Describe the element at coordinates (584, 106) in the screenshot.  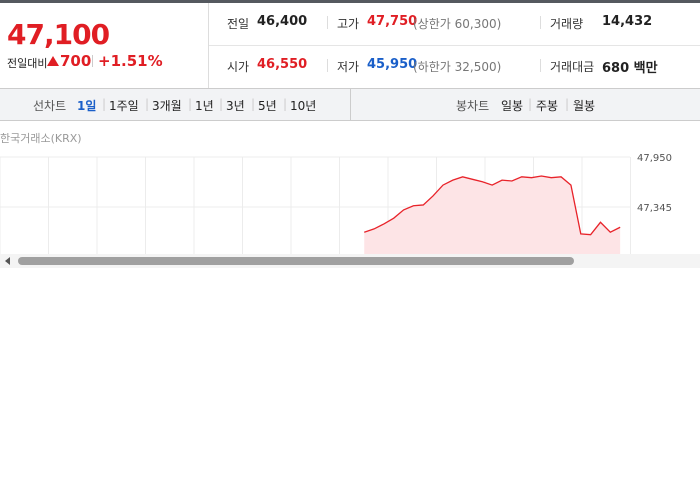
I see `nav-tab: 월봉` at that location.